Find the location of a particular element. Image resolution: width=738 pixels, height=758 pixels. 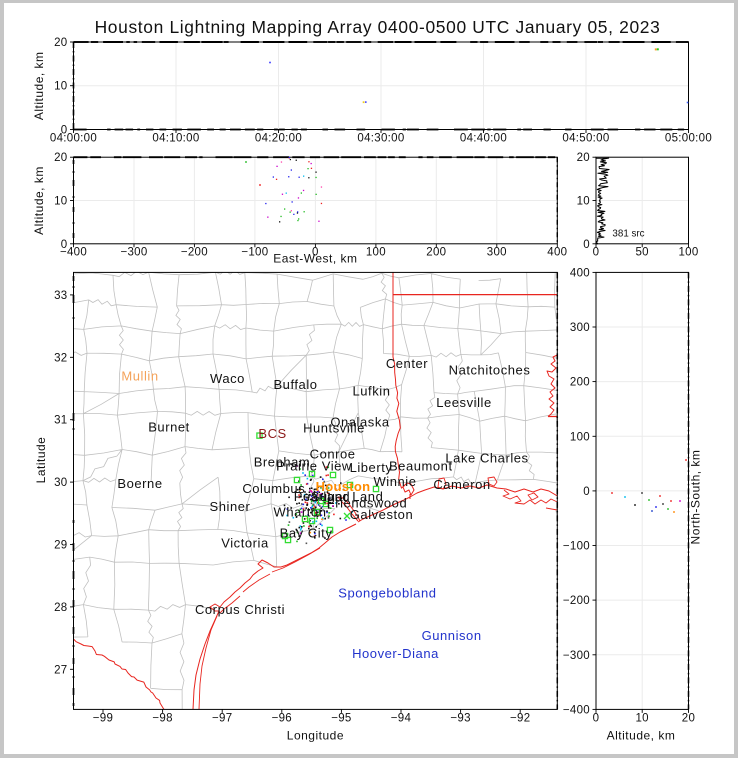

svg-text: Friendswood is located at coordinates (367, 503).